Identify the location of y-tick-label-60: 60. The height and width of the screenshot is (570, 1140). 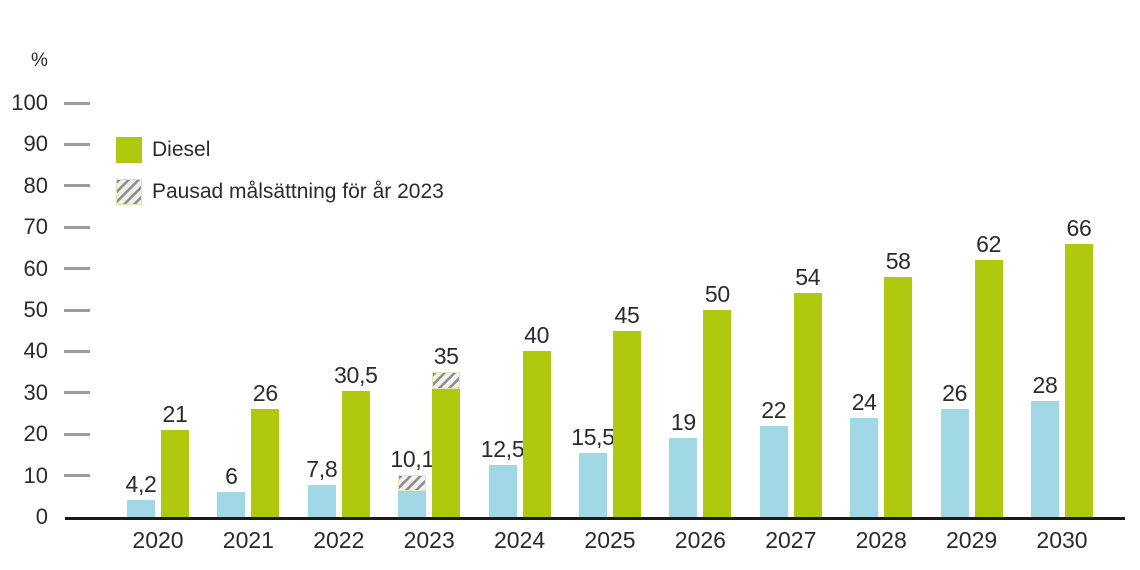
(35, 268).